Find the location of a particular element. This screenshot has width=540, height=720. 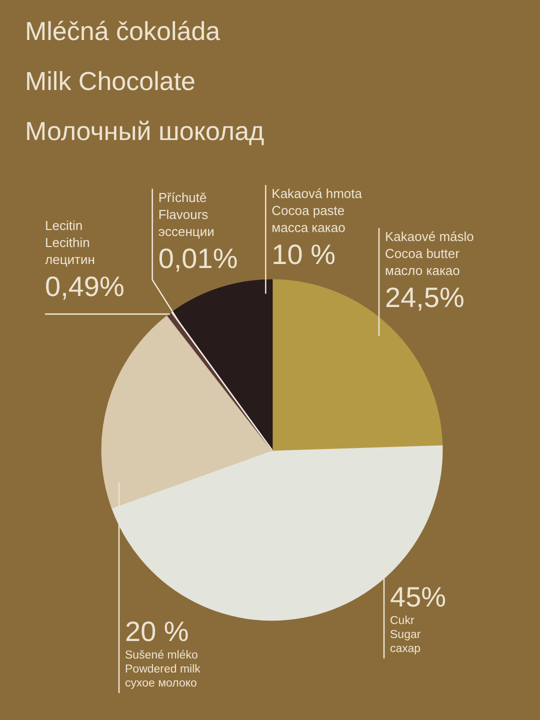

data-label: 45% is located at coordinates (418, 596).